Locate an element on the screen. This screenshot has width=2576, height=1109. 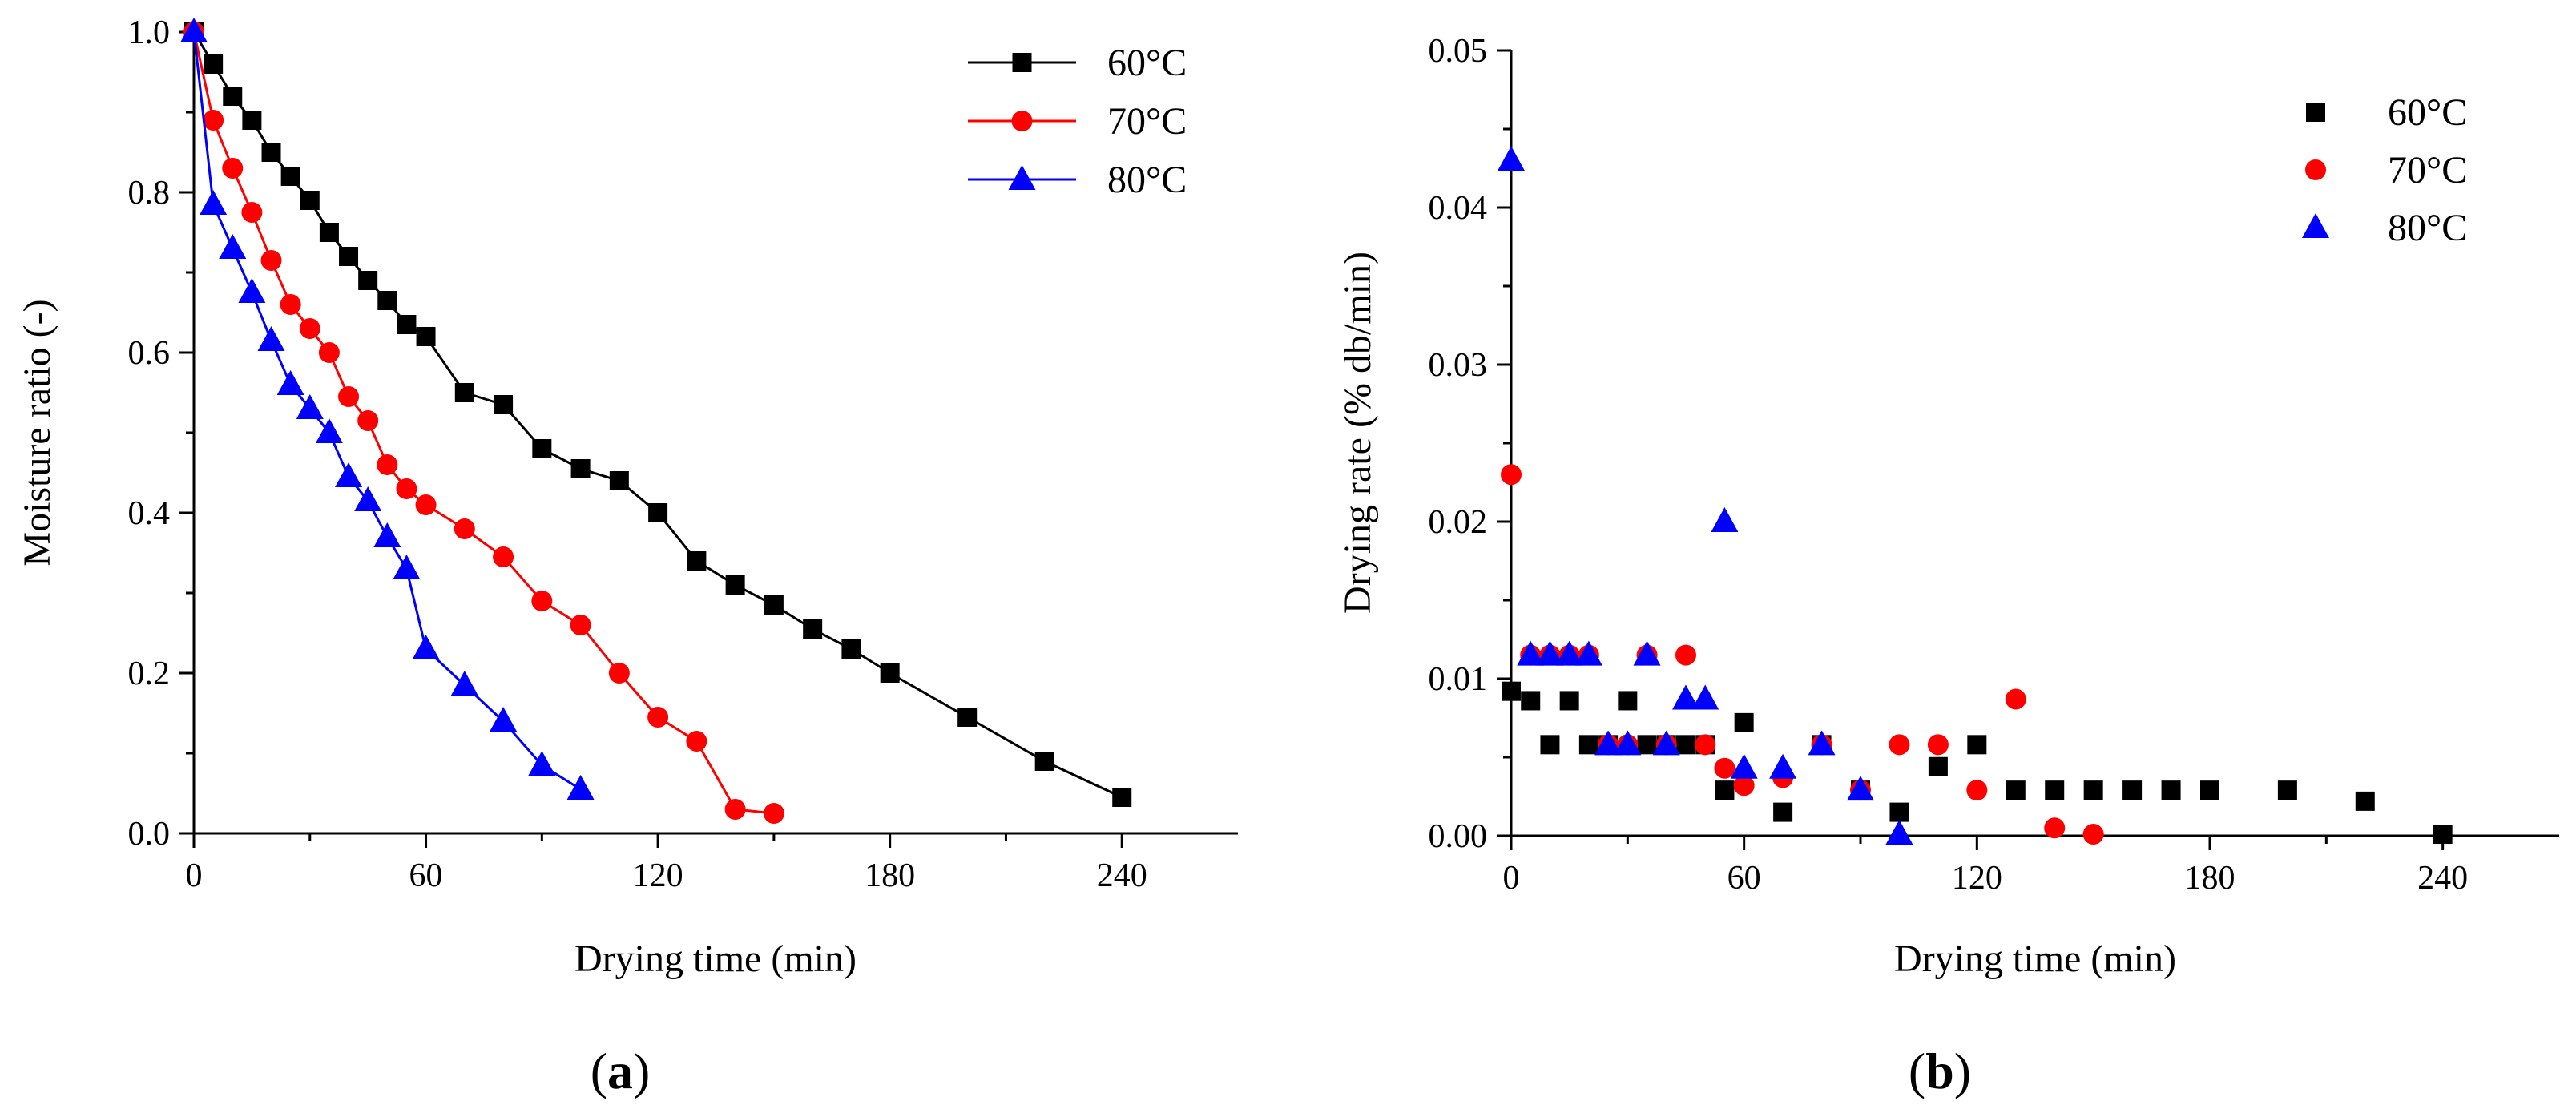
series-line is located at coordinates (387, 411).